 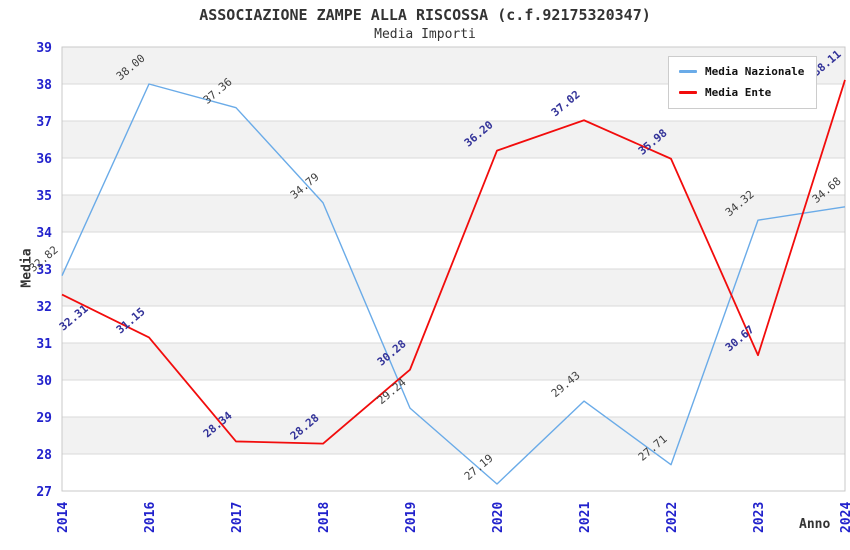 What do you see at coordinates (585, 517) in the screenshot?
I see `x-tick-label: 2021` at bounding box center [585, 517].